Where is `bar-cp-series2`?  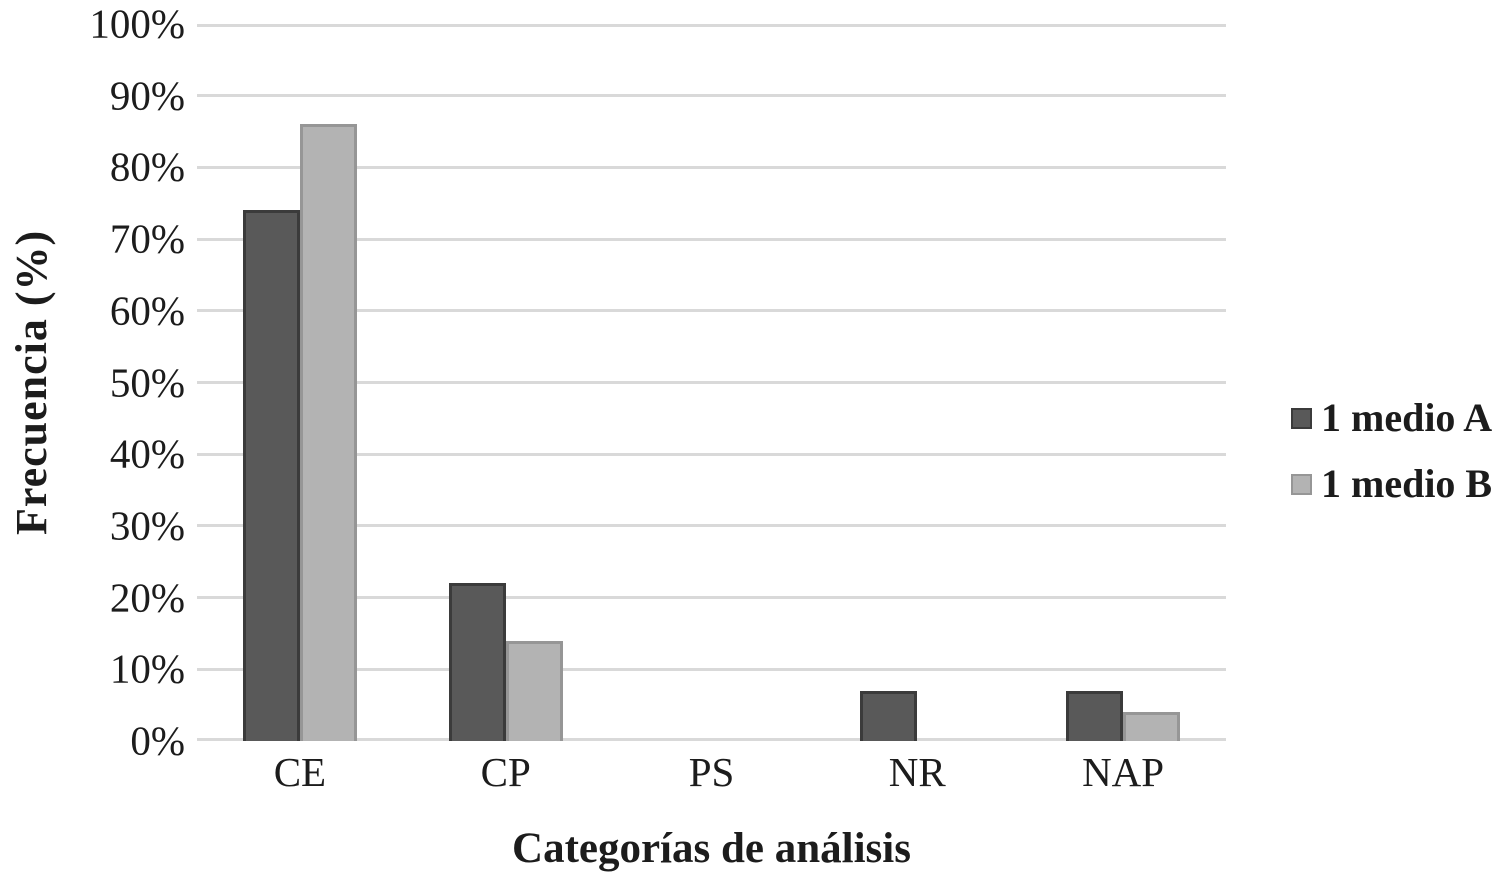
bar-cp-series2 is located at coordinates (534, 690).